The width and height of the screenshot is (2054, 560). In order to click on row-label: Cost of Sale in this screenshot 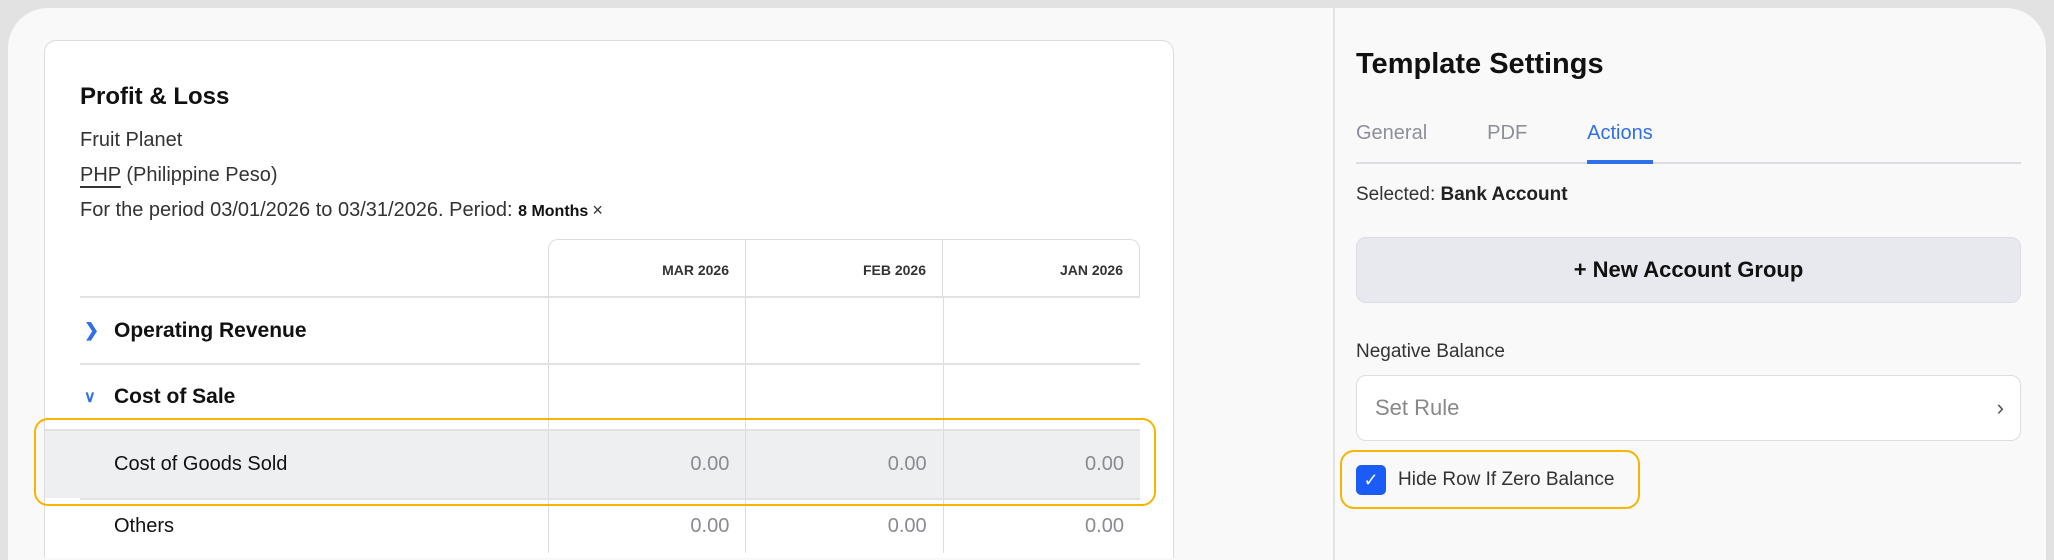, I will do `click(175, 396)`.